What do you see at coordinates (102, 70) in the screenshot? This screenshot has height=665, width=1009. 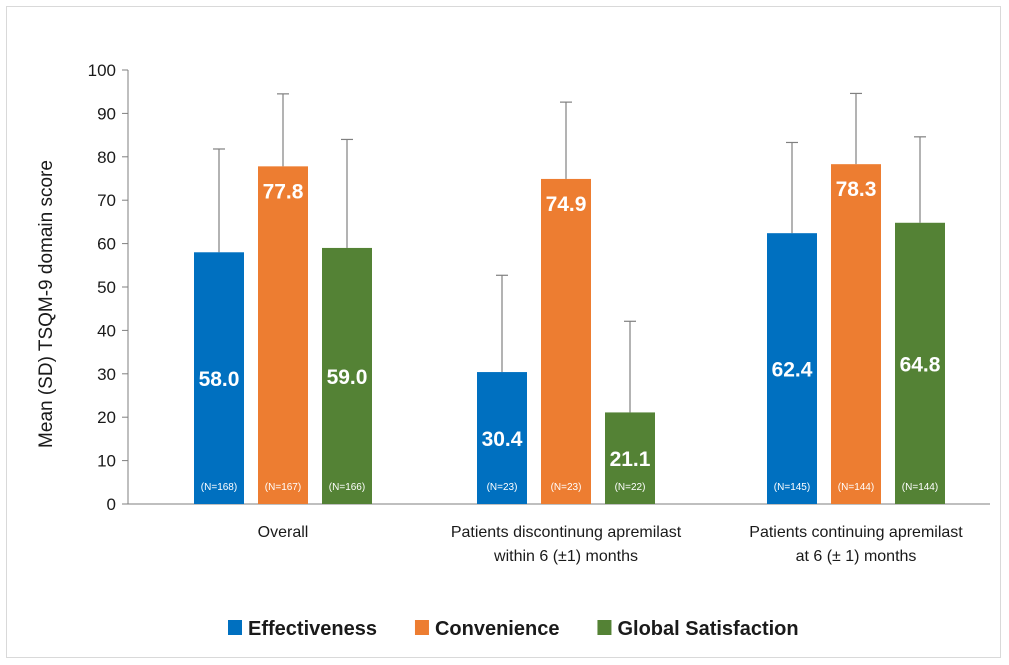 I see `y-tick-label: 100` at bounding box center [102, 70].